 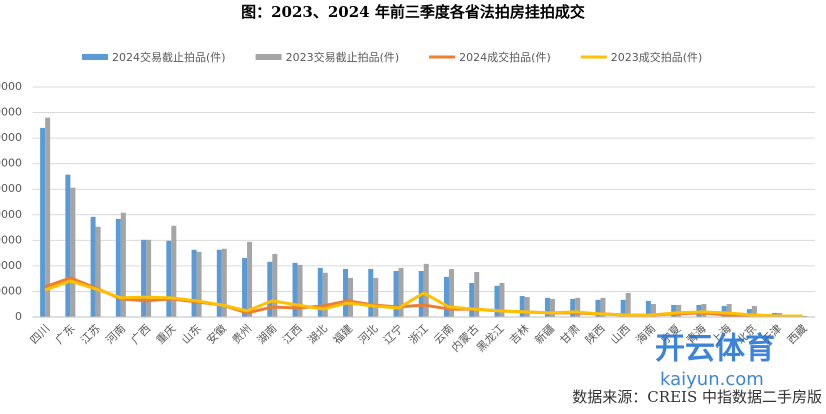 What do you see at coordinates (490, 338) in the screenshot?
I see `x-tick-label: 黑龙江` at bounding box center [490, 338].